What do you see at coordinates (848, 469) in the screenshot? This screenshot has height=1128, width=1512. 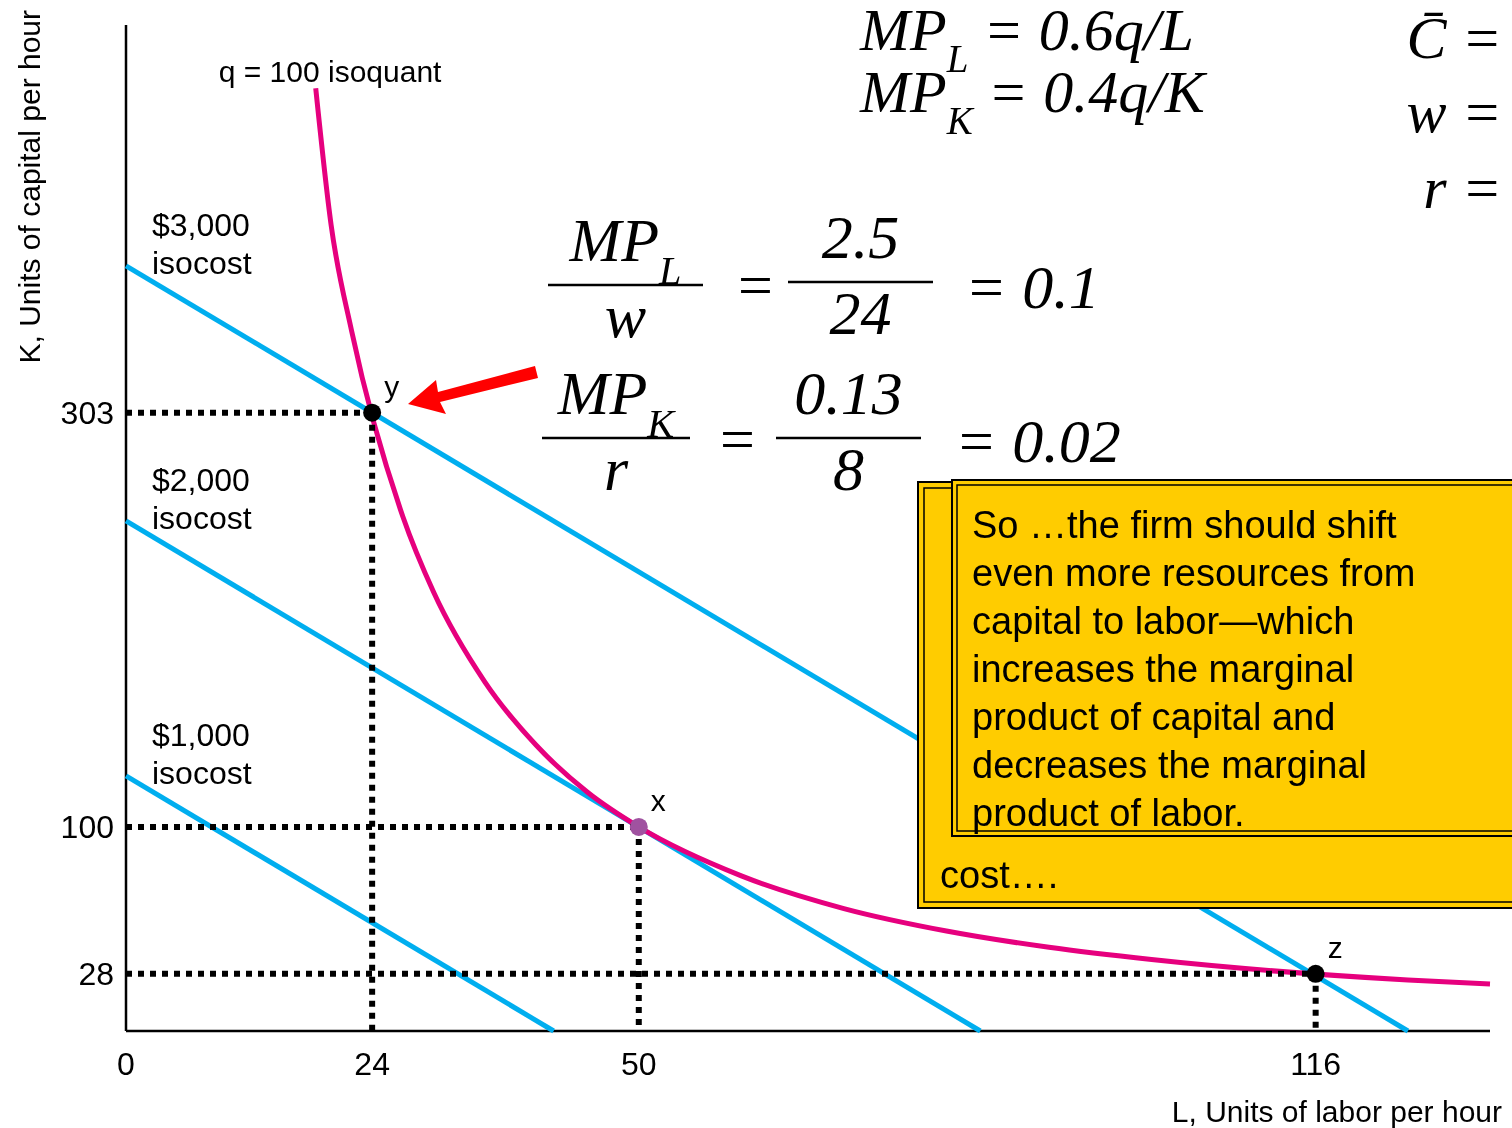 I see `annotation: 8` at bounding box center [848, 469].